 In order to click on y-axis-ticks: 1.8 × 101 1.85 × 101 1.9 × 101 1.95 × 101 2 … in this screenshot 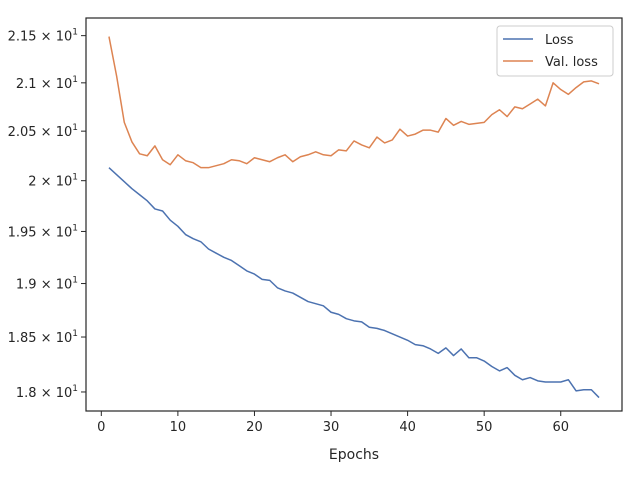, I will do `click(47, 214)`.